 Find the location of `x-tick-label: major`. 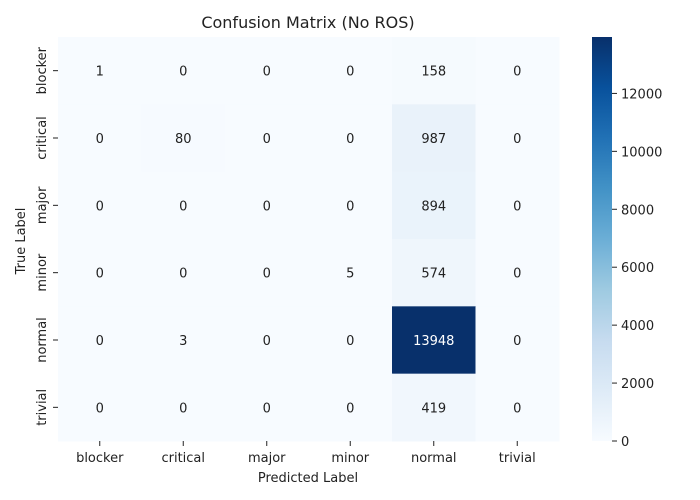

x-tick-label: major is located at coordinates (267, 458).